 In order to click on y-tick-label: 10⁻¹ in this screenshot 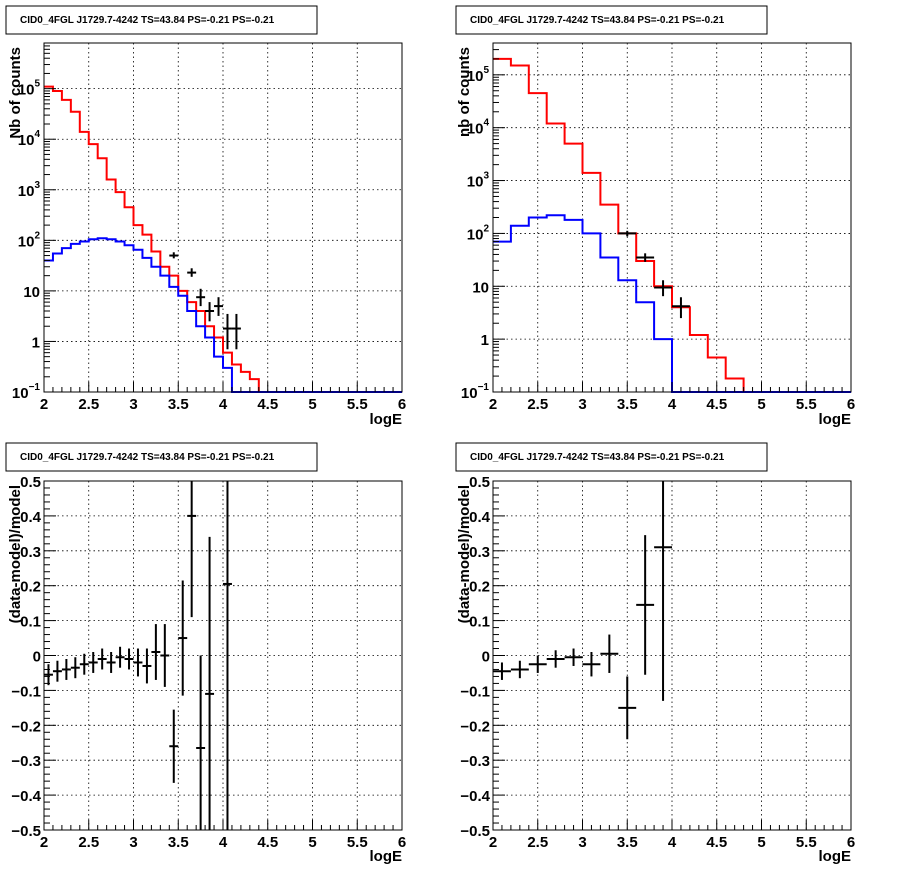, I will do `click(26, 392)`.